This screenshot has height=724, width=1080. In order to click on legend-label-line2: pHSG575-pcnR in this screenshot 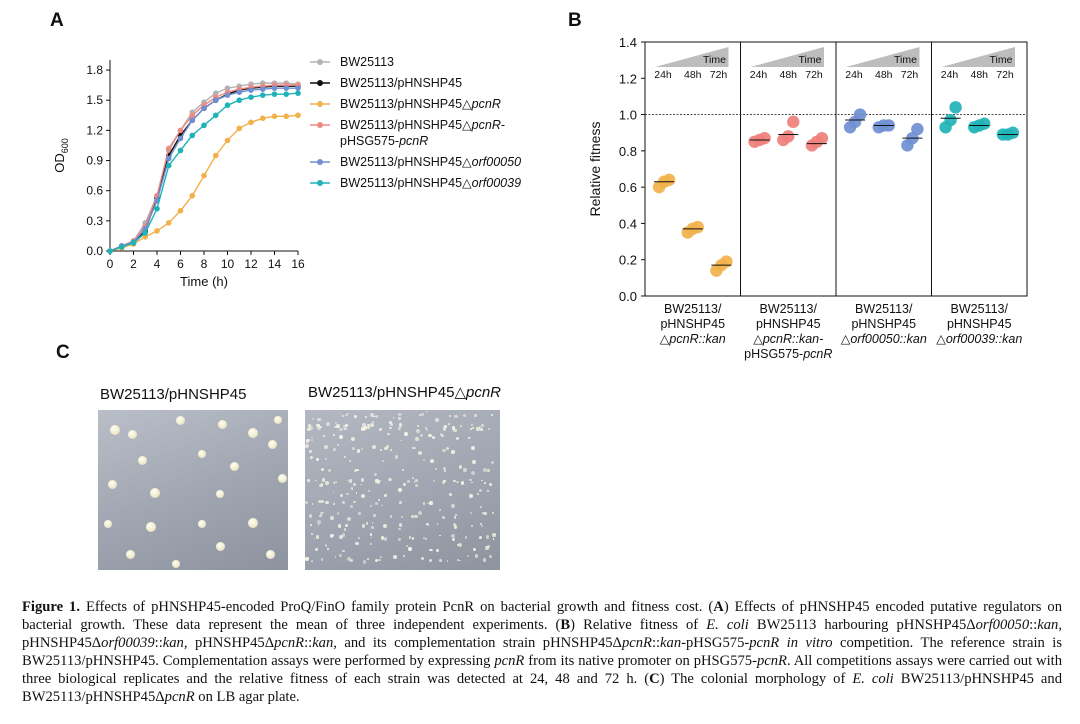, I will do `click(384, 141)`.